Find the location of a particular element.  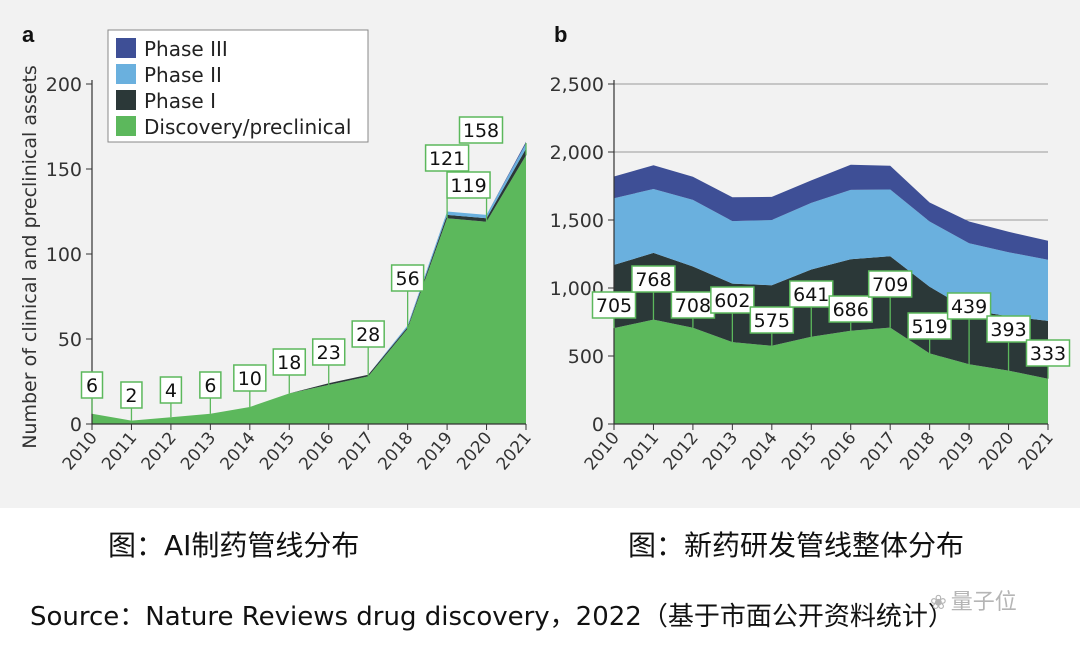

data-label: 708 is located at coordinates (693, 306).